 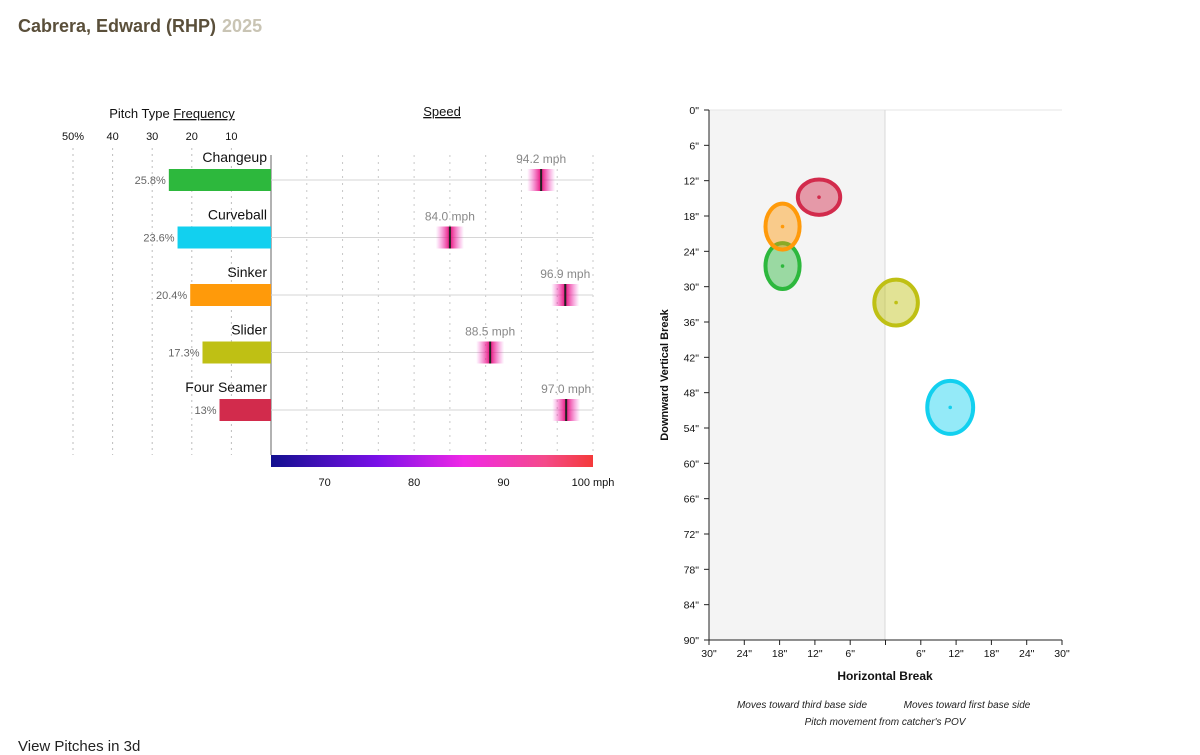 I want to click on frequency-header-link: Frequency, so click(x=204, y=113).